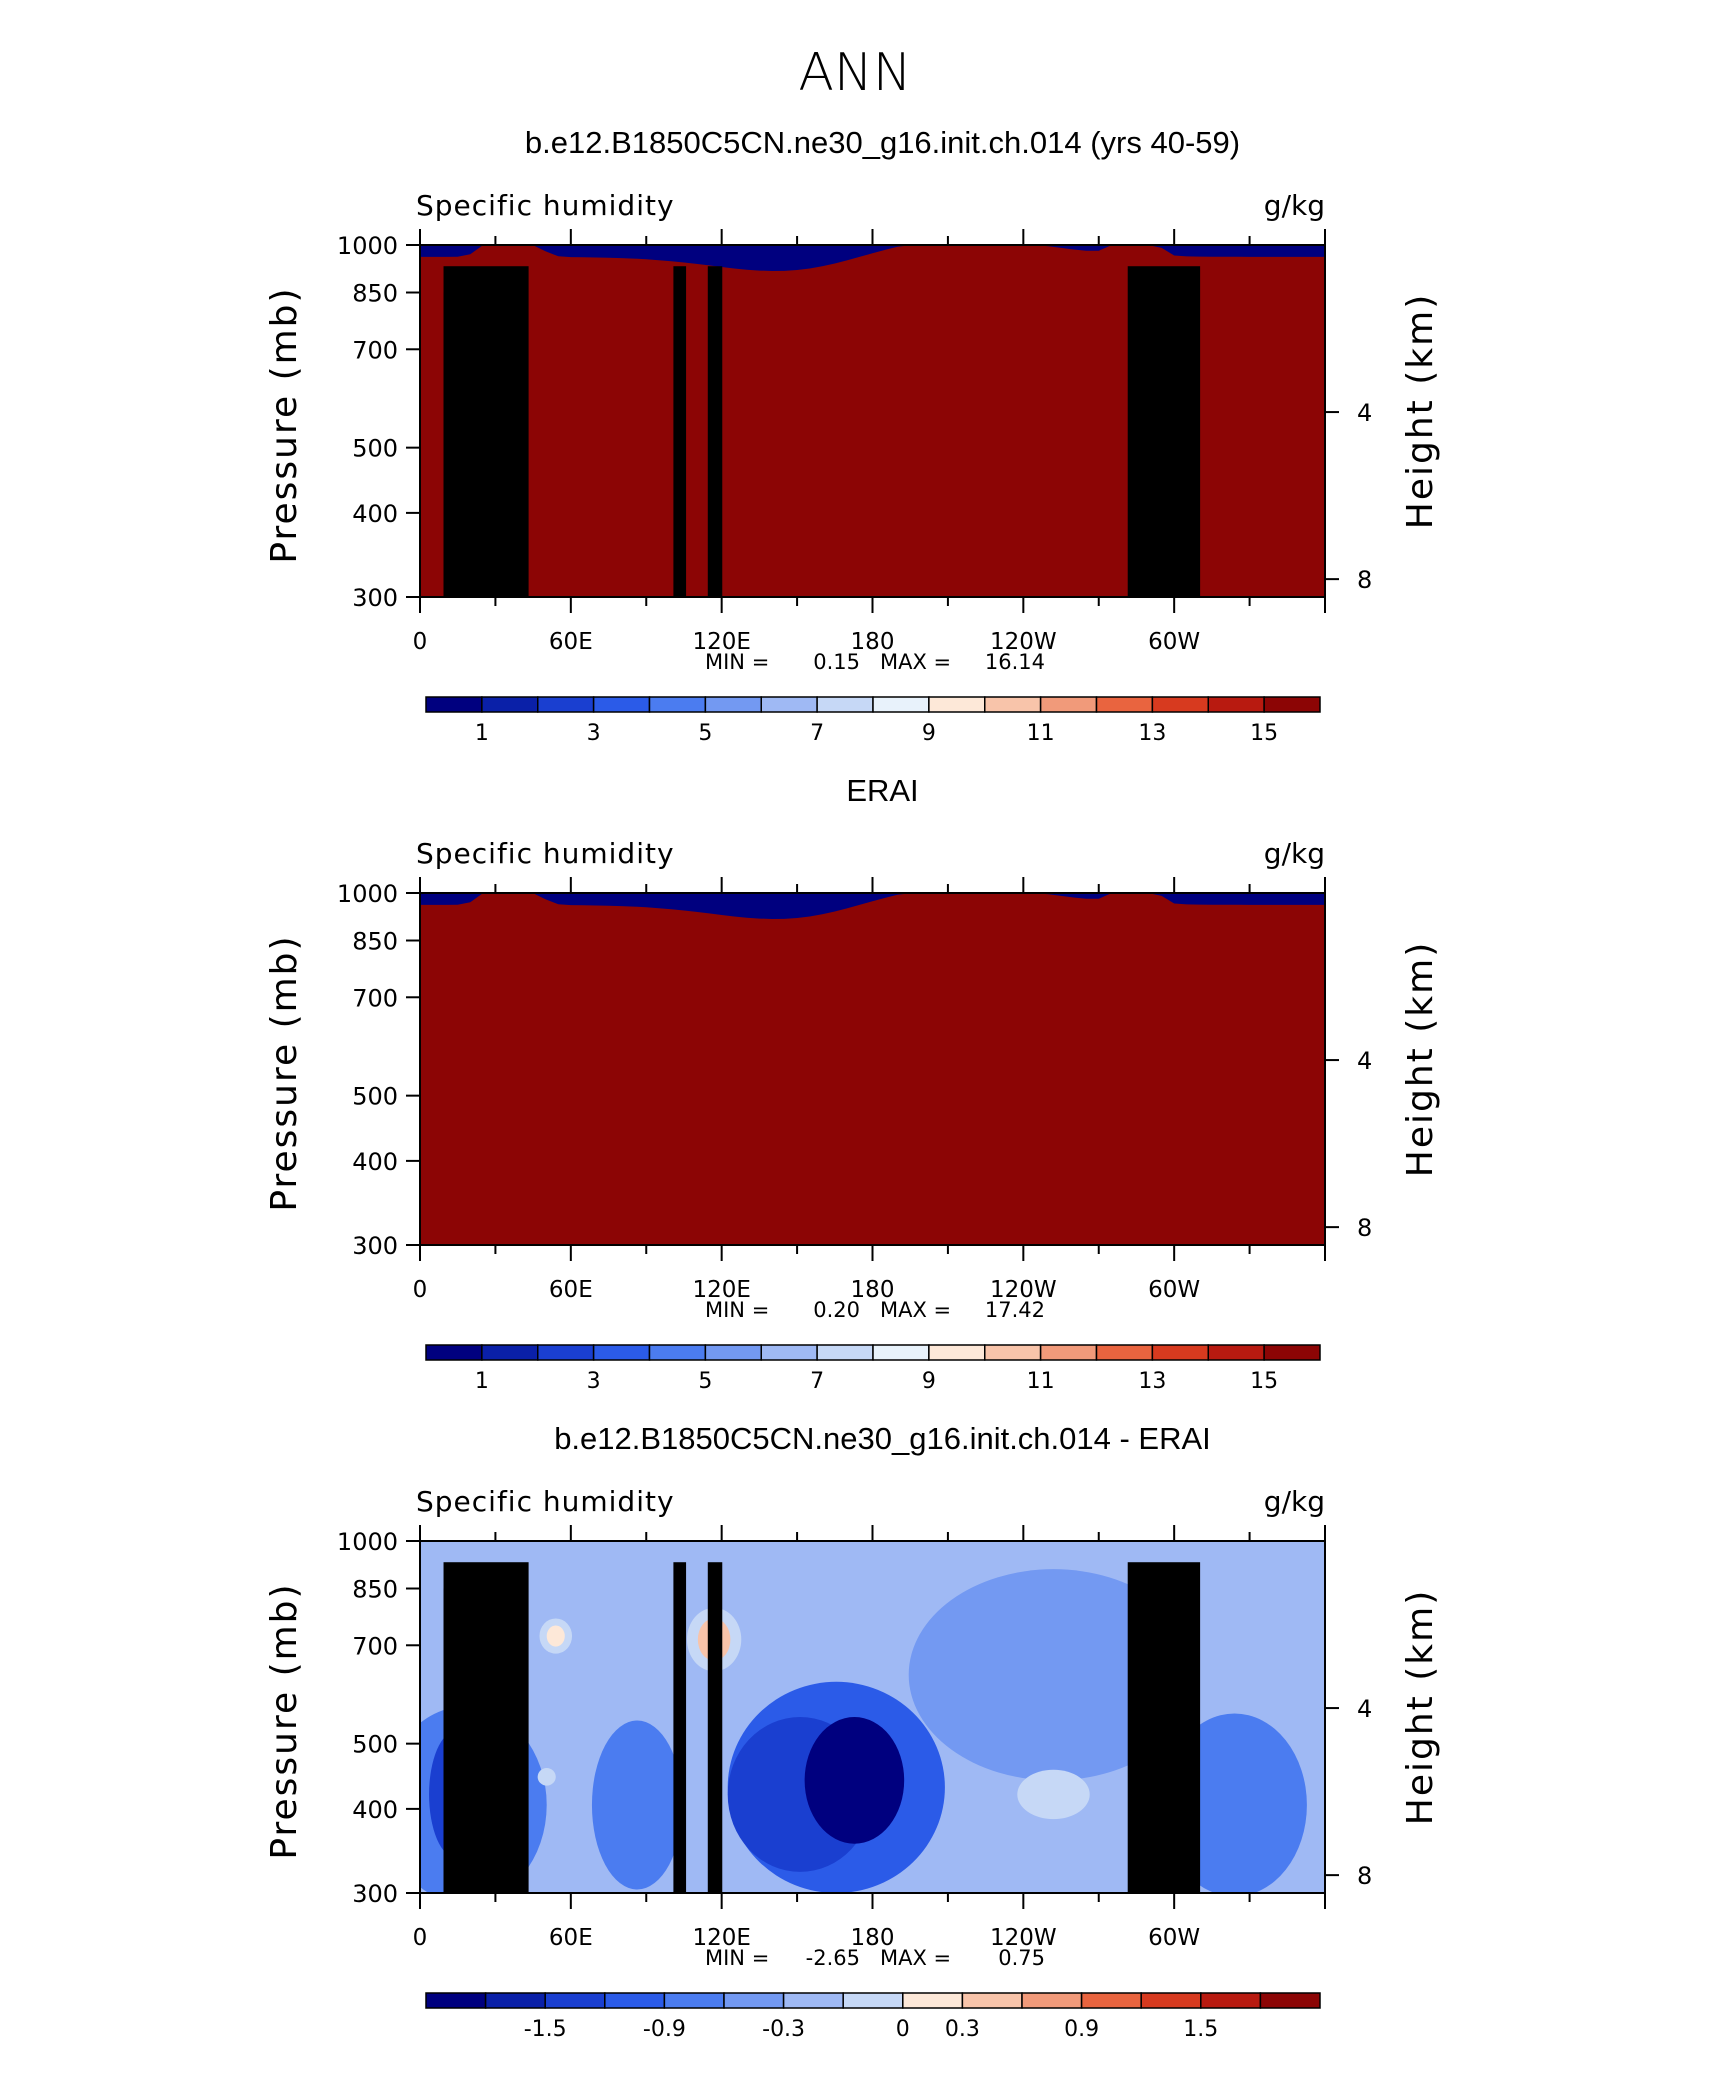  What do you see at coordinates (854, 73) in the screenshot?
I see `figure-title: ANN` at bounding box center [854, 73].